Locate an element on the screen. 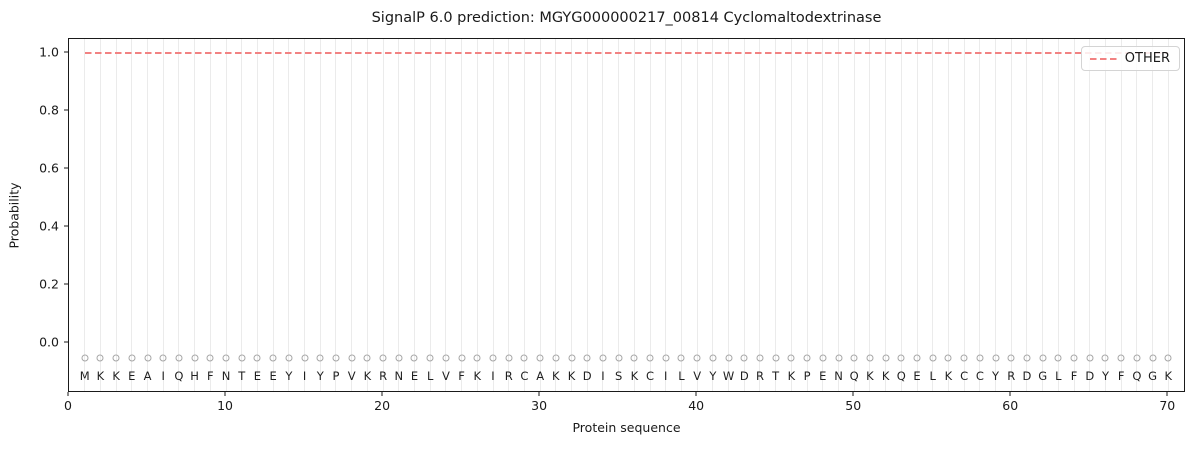 The image size is (1200, 450). sequence-letter: L is located at coordinates (1058, 375).